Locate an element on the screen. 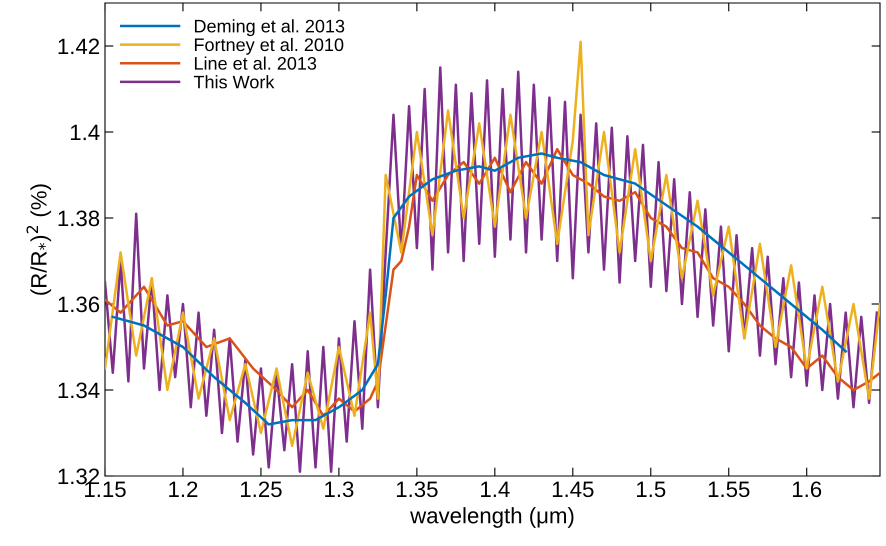 The width and height of the screenshot is (886, 546). legend-label: Deming et al. 2013 is located at coordinates (269, 27).